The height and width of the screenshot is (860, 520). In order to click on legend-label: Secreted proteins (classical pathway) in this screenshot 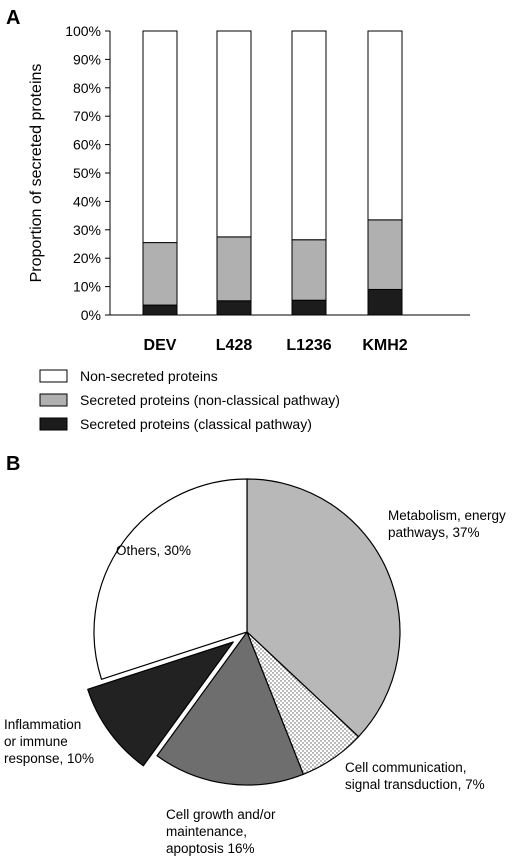, I will do `click(196, 424)`.